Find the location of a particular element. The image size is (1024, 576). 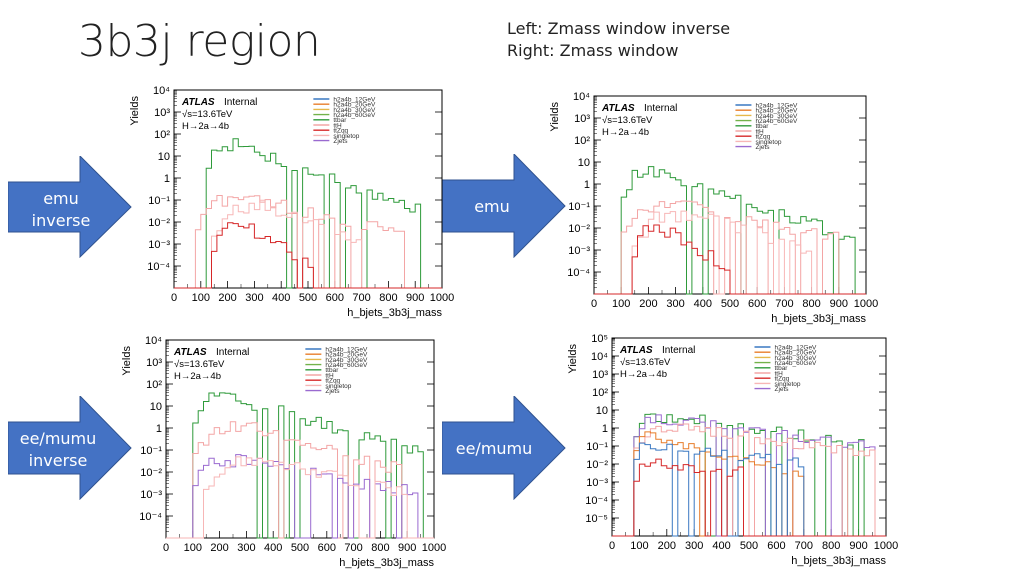

arrow-label-line: inverse is located at coordinates (58, 460).